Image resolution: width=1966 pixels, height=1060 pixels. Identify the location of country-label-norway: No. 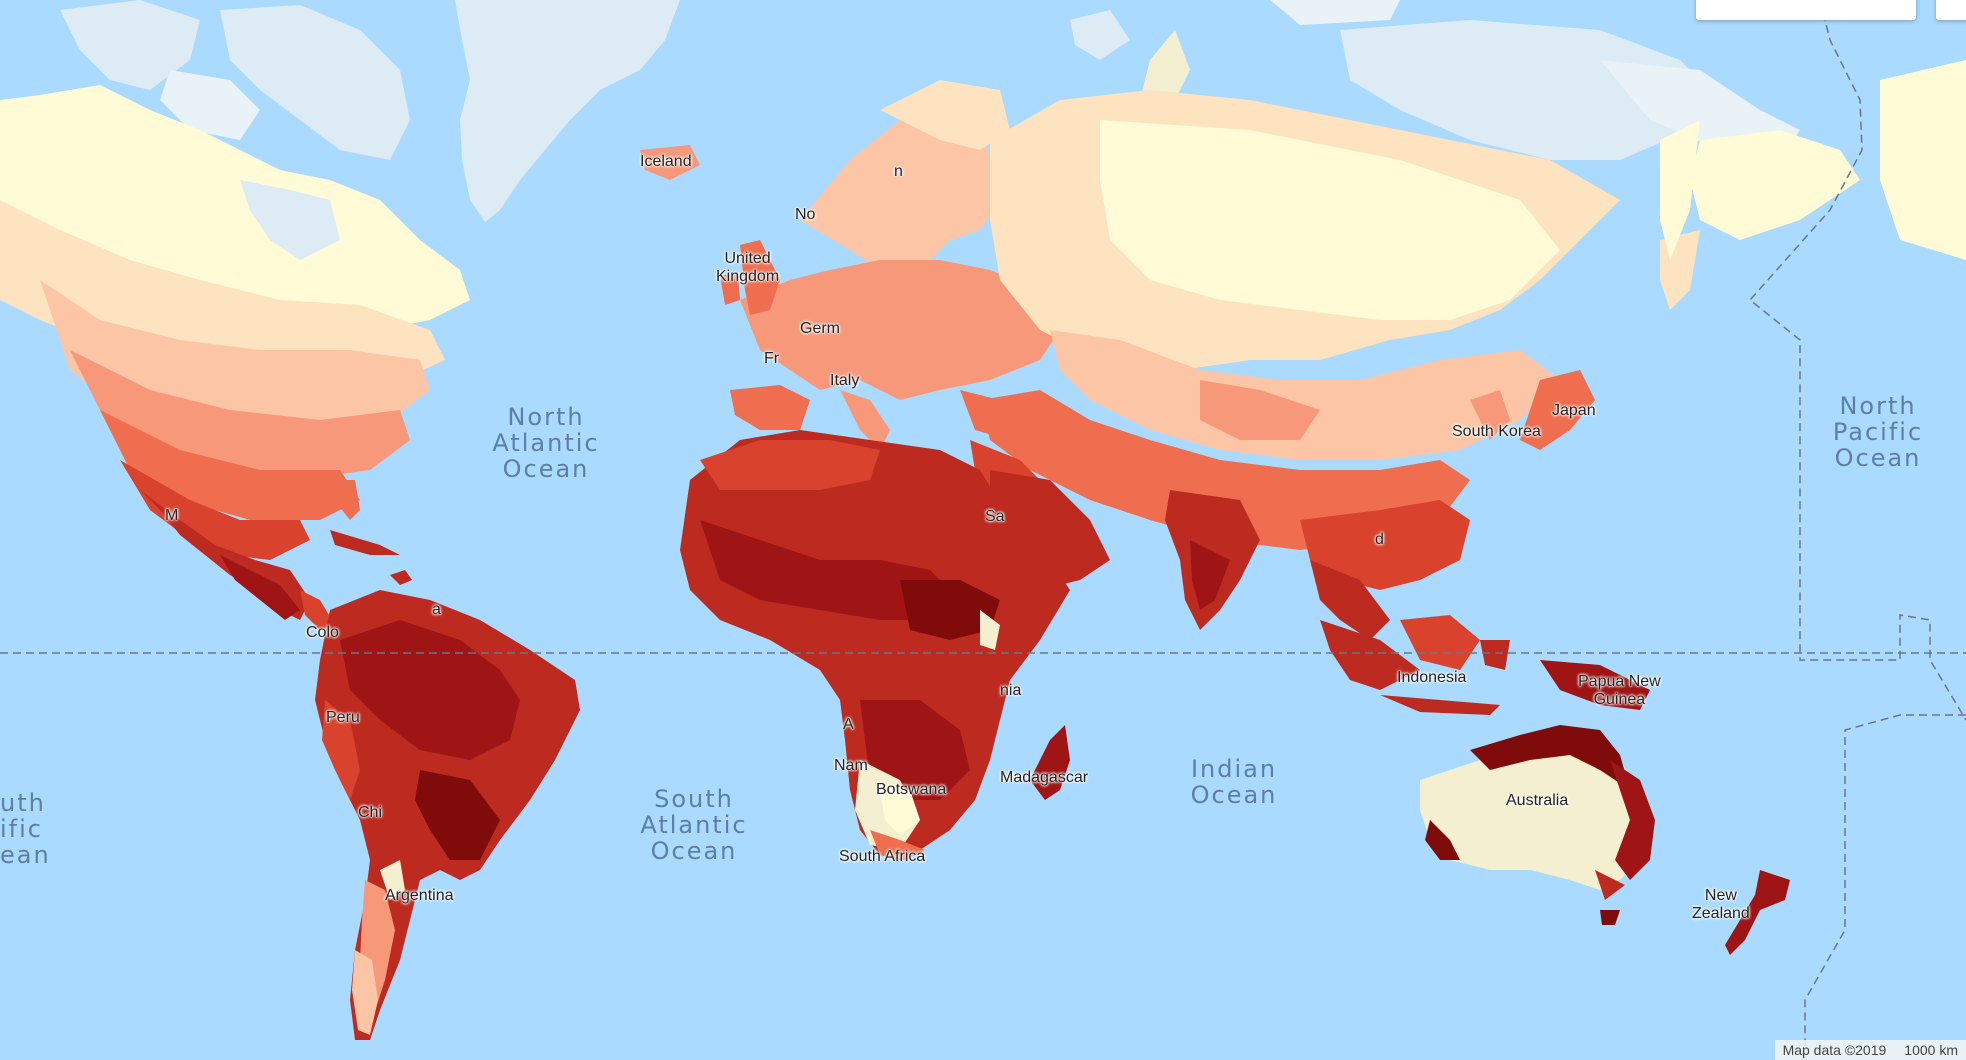
(805, 214).